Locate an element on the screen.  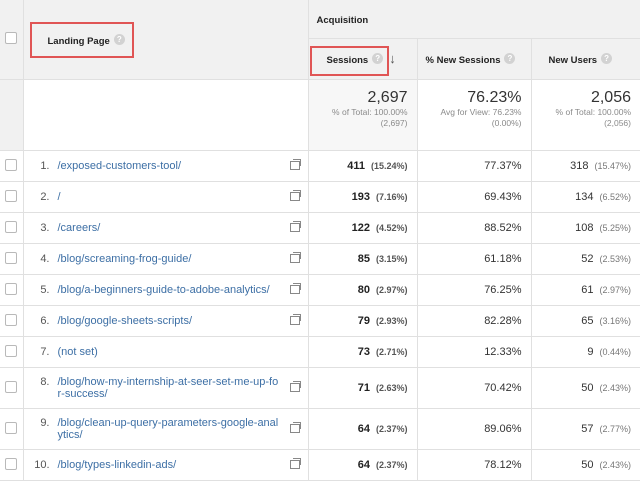
totals-sessions-sub1: % of Total: 100.00% is located at coordinates (370, 112).